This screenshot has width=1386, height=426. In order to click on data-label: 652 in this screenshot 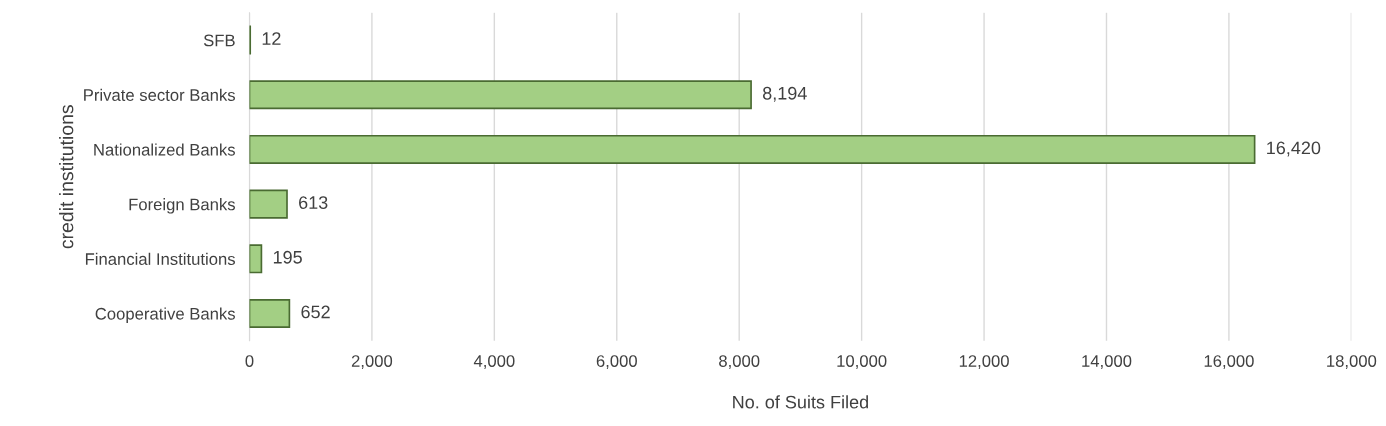, I will do `click(315, 312)`.